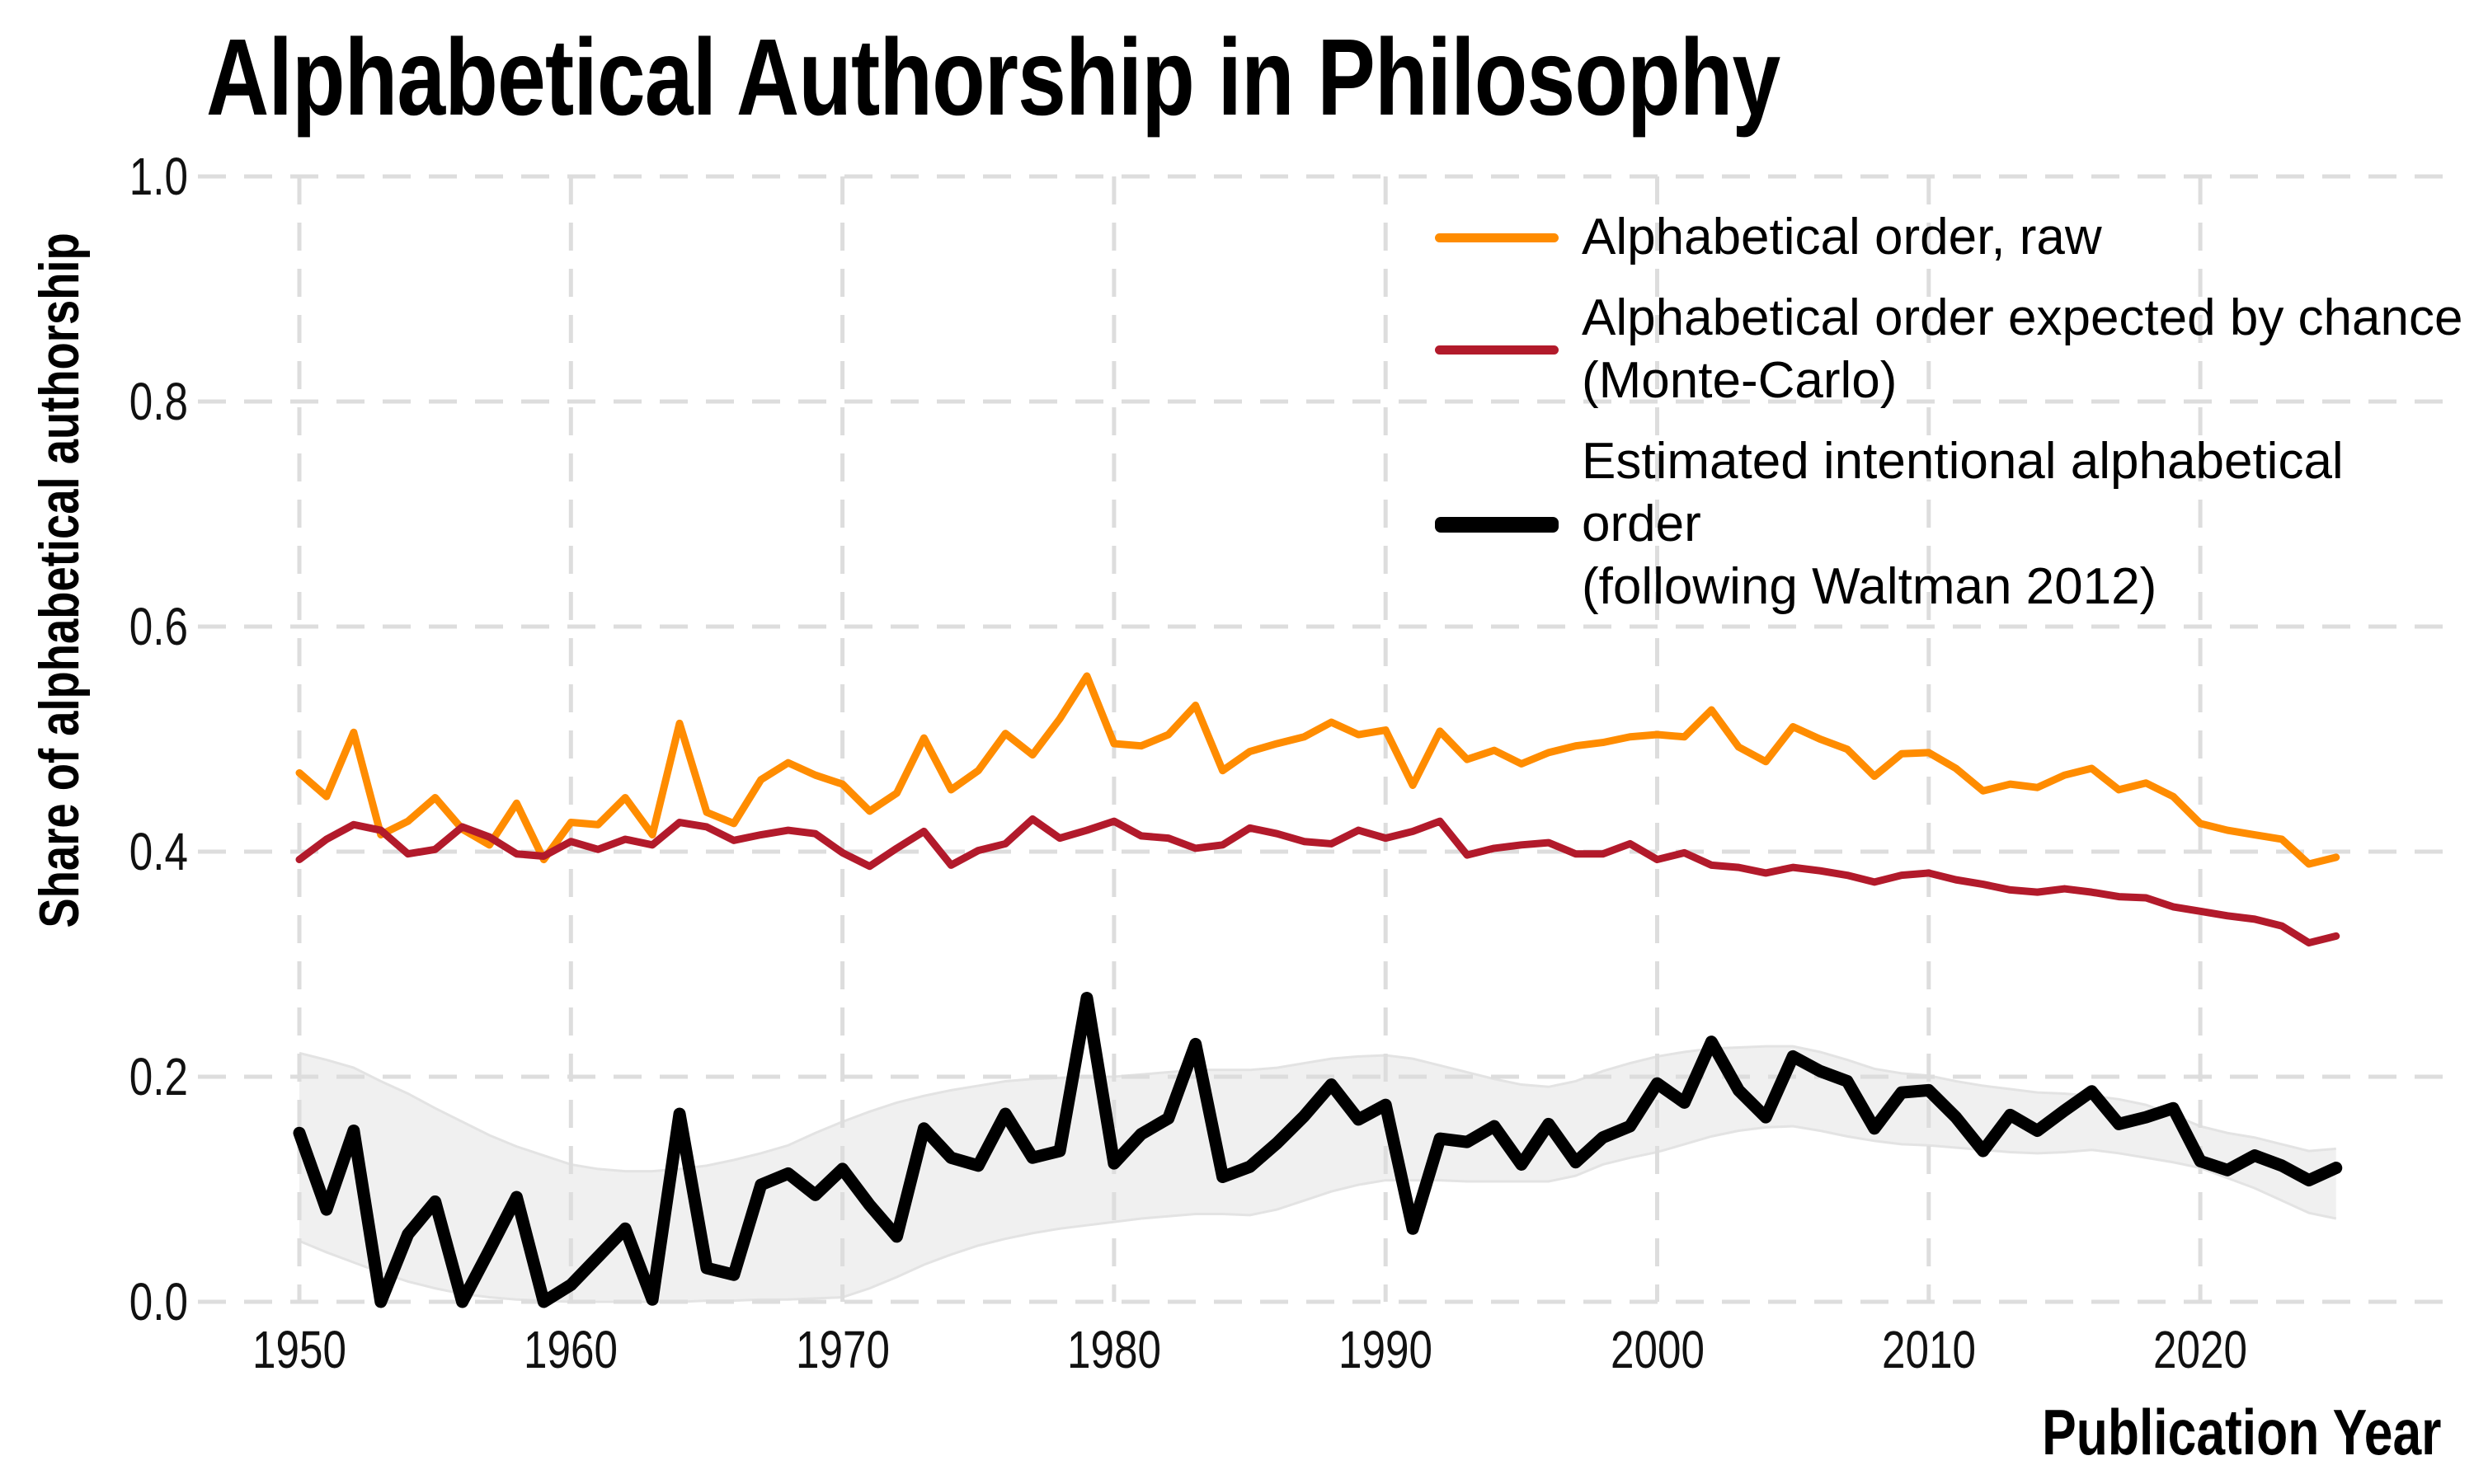 The image size is (2474, 1484). What do you see at coordinates (993, 77) in the screenshot?
I see `chart-title-text: Alphabetical Authorship in Philosophy` at bounding box center [993, 77].